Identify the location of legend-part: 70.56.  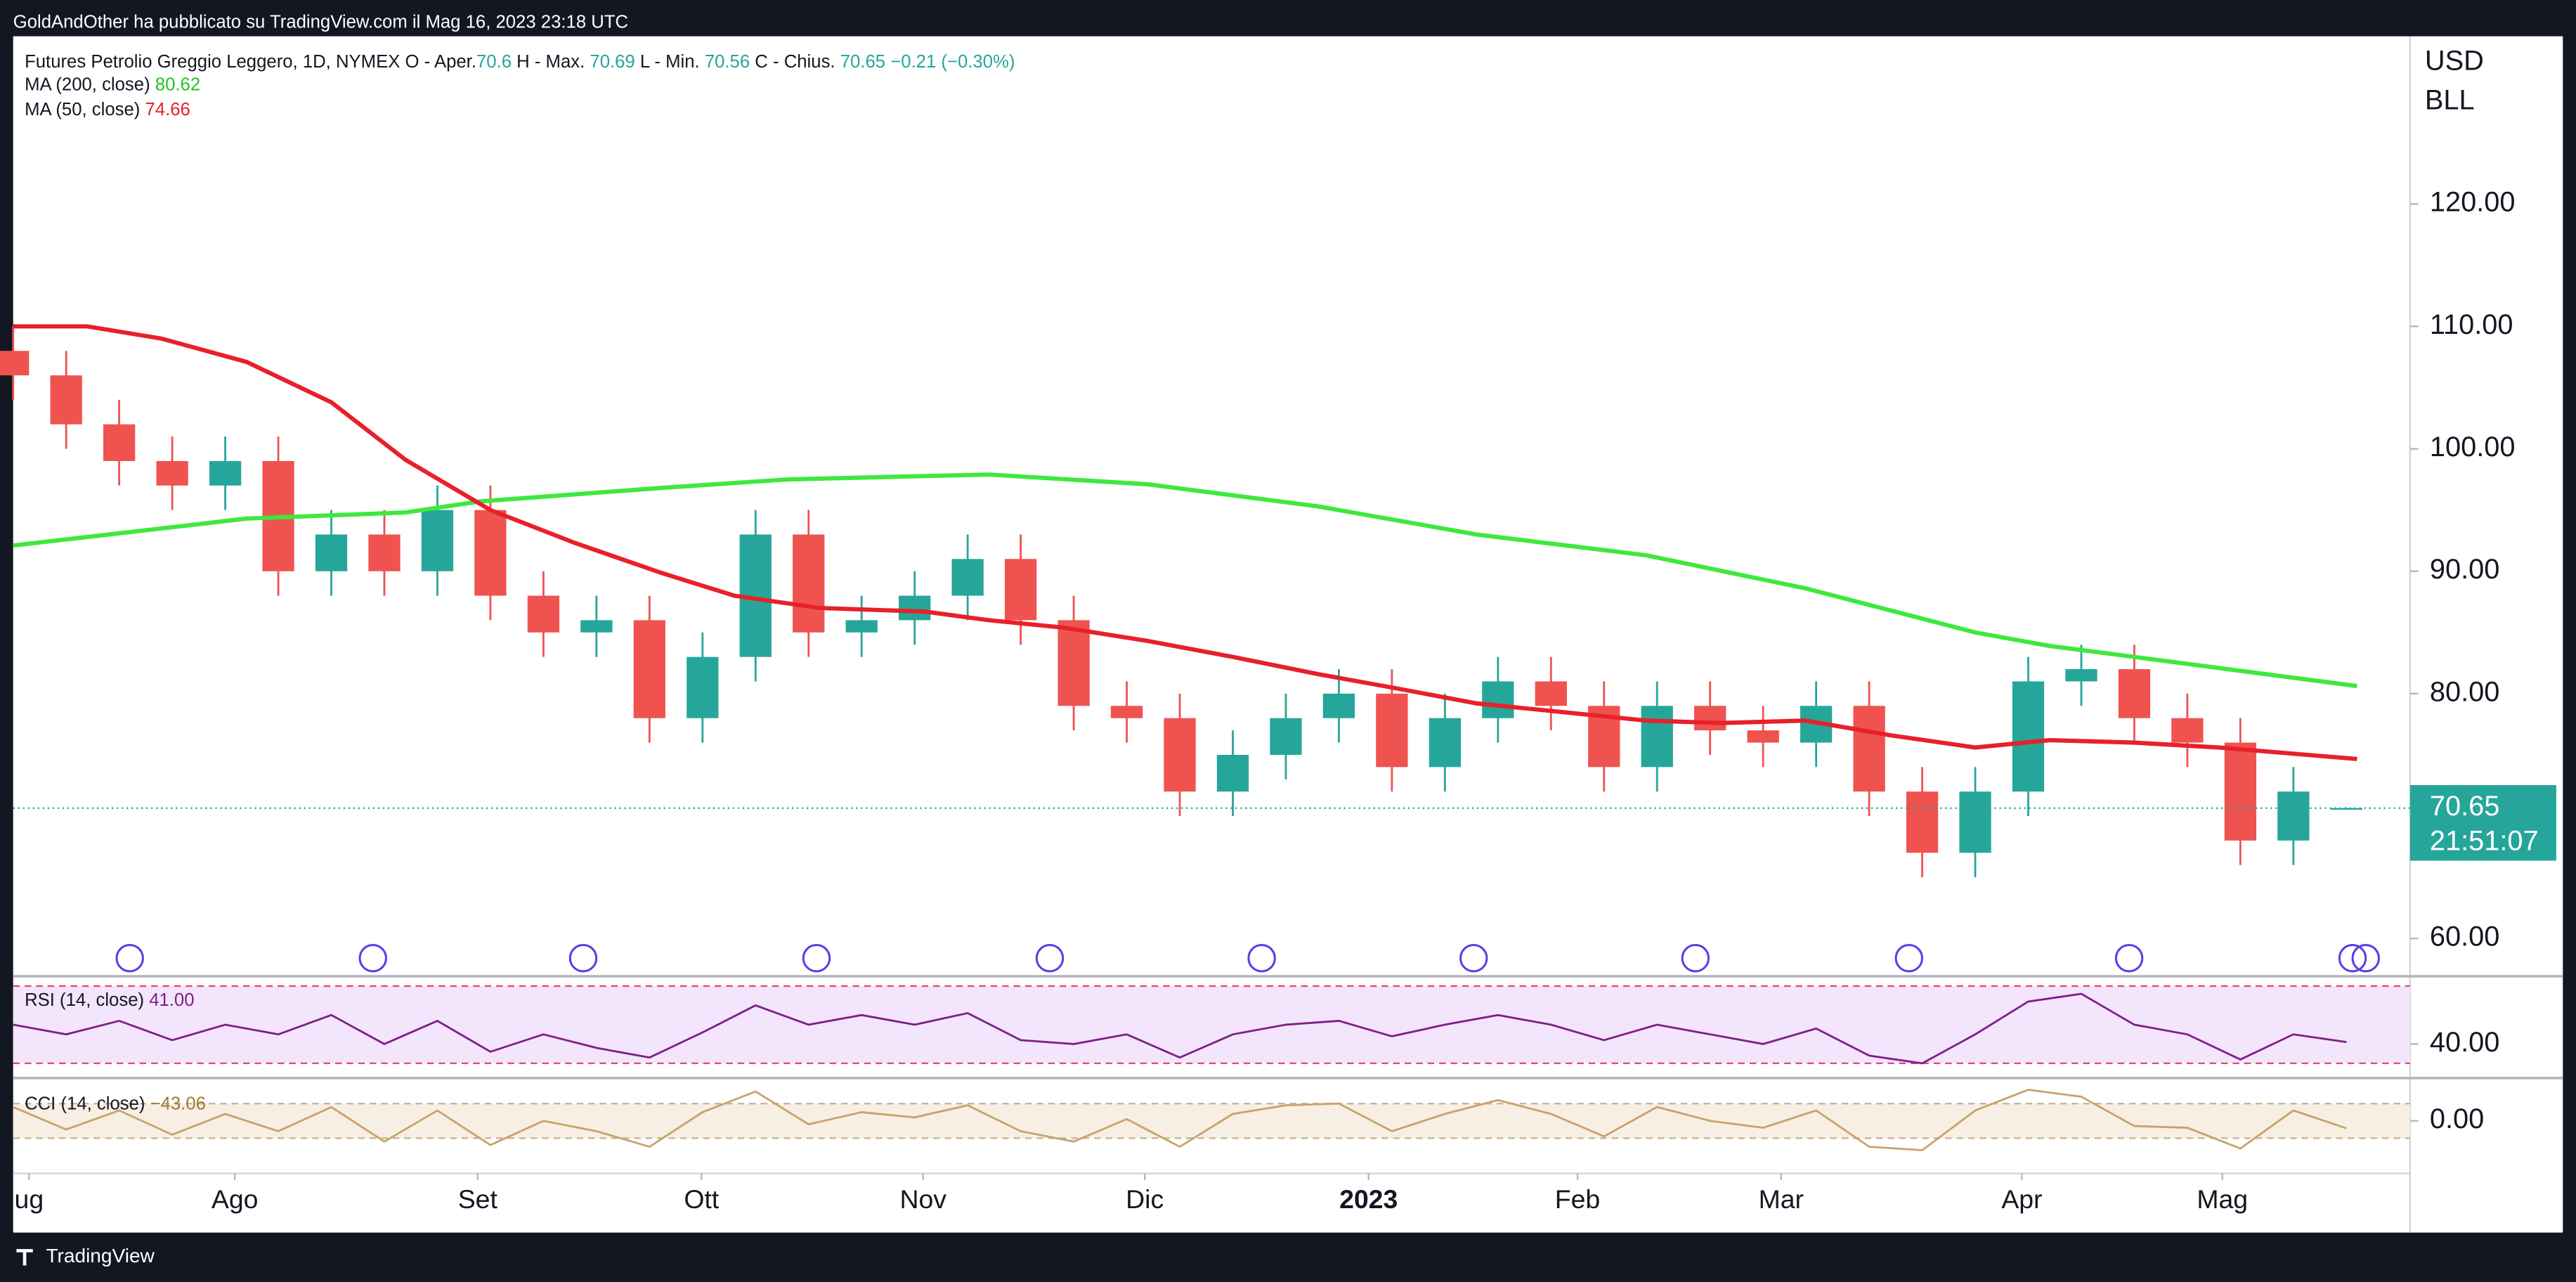
(727, 62).